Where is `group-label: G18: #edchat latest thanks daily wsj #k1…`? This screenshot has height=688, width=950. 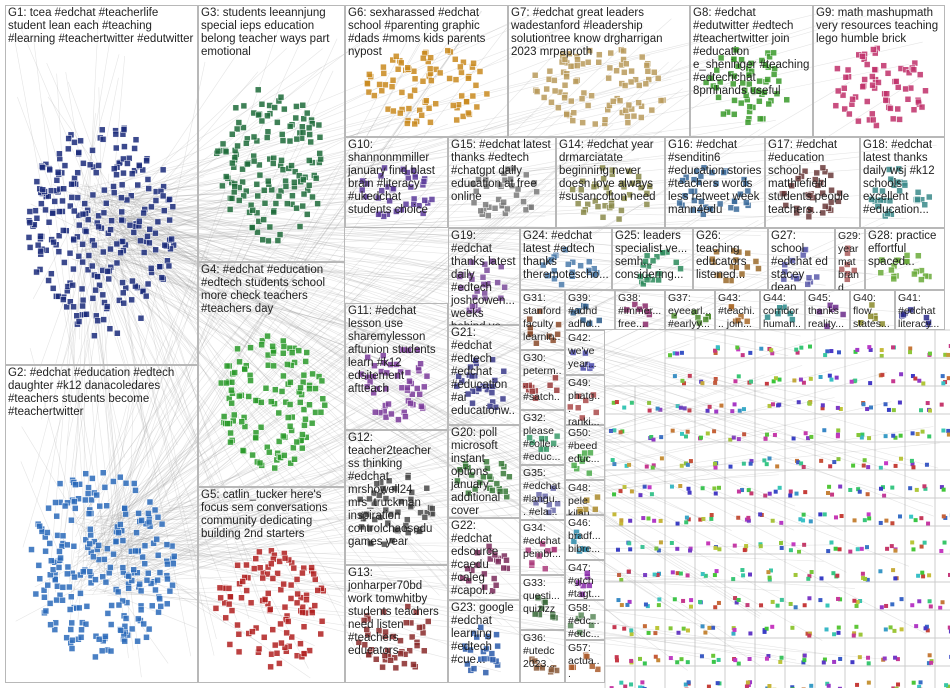
group-label: G18: #edchat latest thanks daily wsj #k1… is located at coordinates (899, 177).